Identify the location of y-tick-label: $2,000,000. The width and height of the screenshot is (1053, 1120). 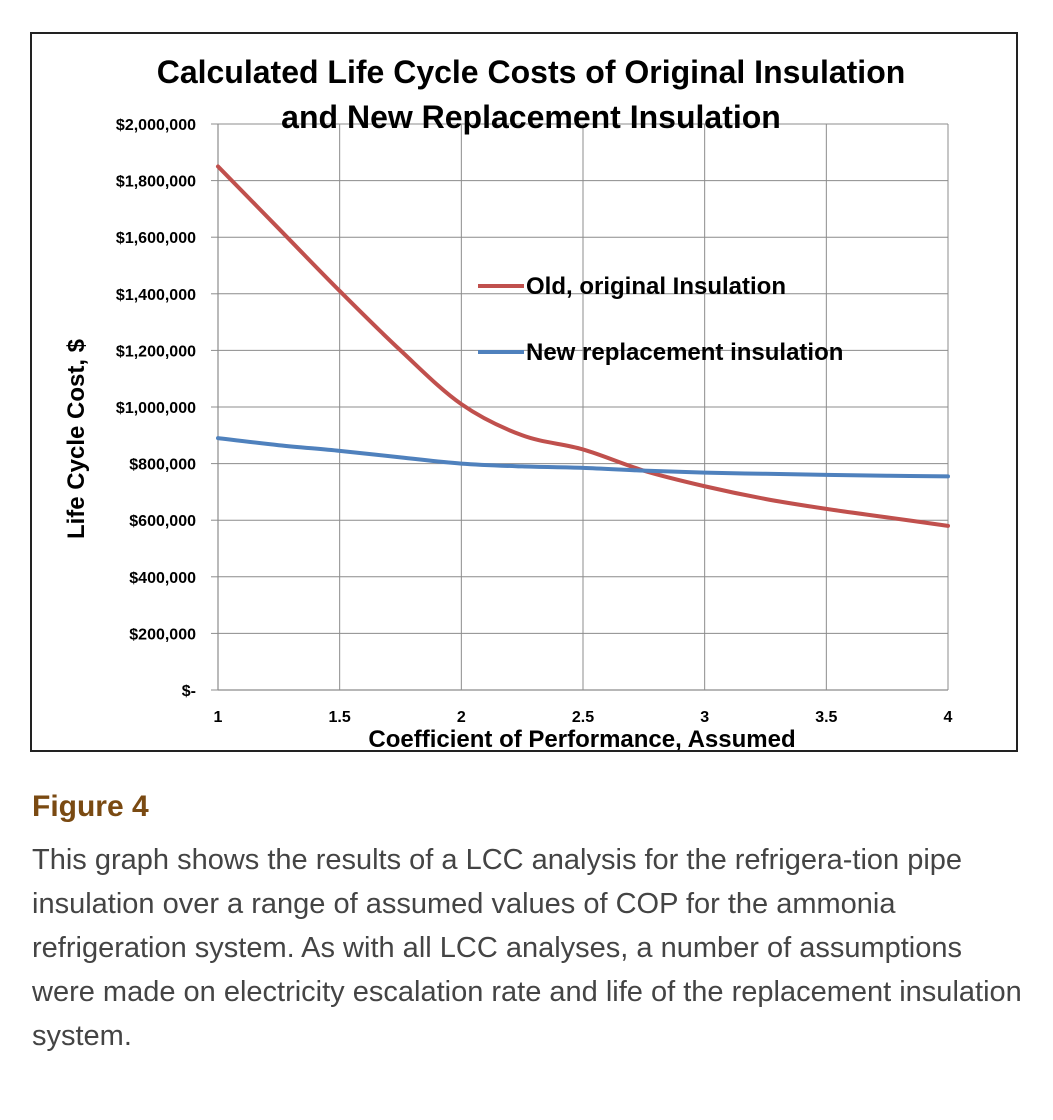
(156, 125).